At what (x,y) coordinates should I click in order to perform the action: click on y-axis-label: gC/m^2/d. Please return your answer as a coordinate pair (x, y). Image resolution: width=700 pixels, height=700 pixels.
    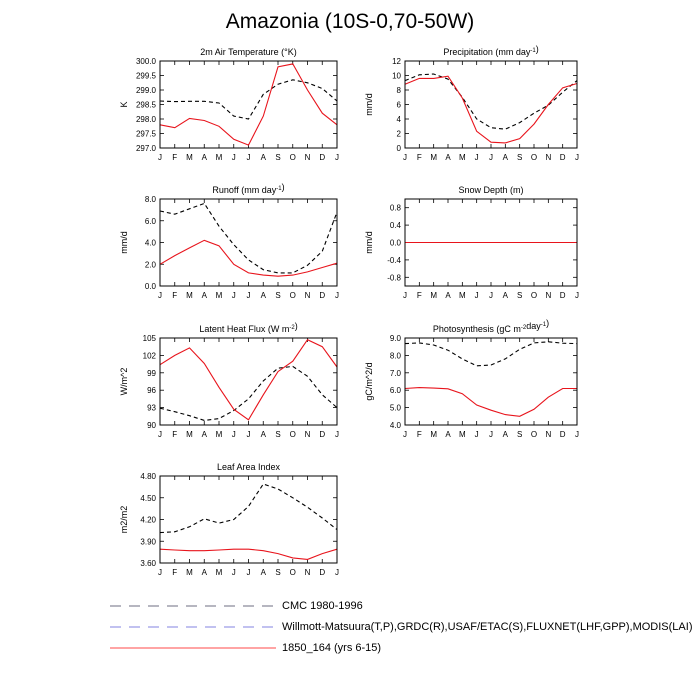
    Looking at the image, I should click on (369, 381).